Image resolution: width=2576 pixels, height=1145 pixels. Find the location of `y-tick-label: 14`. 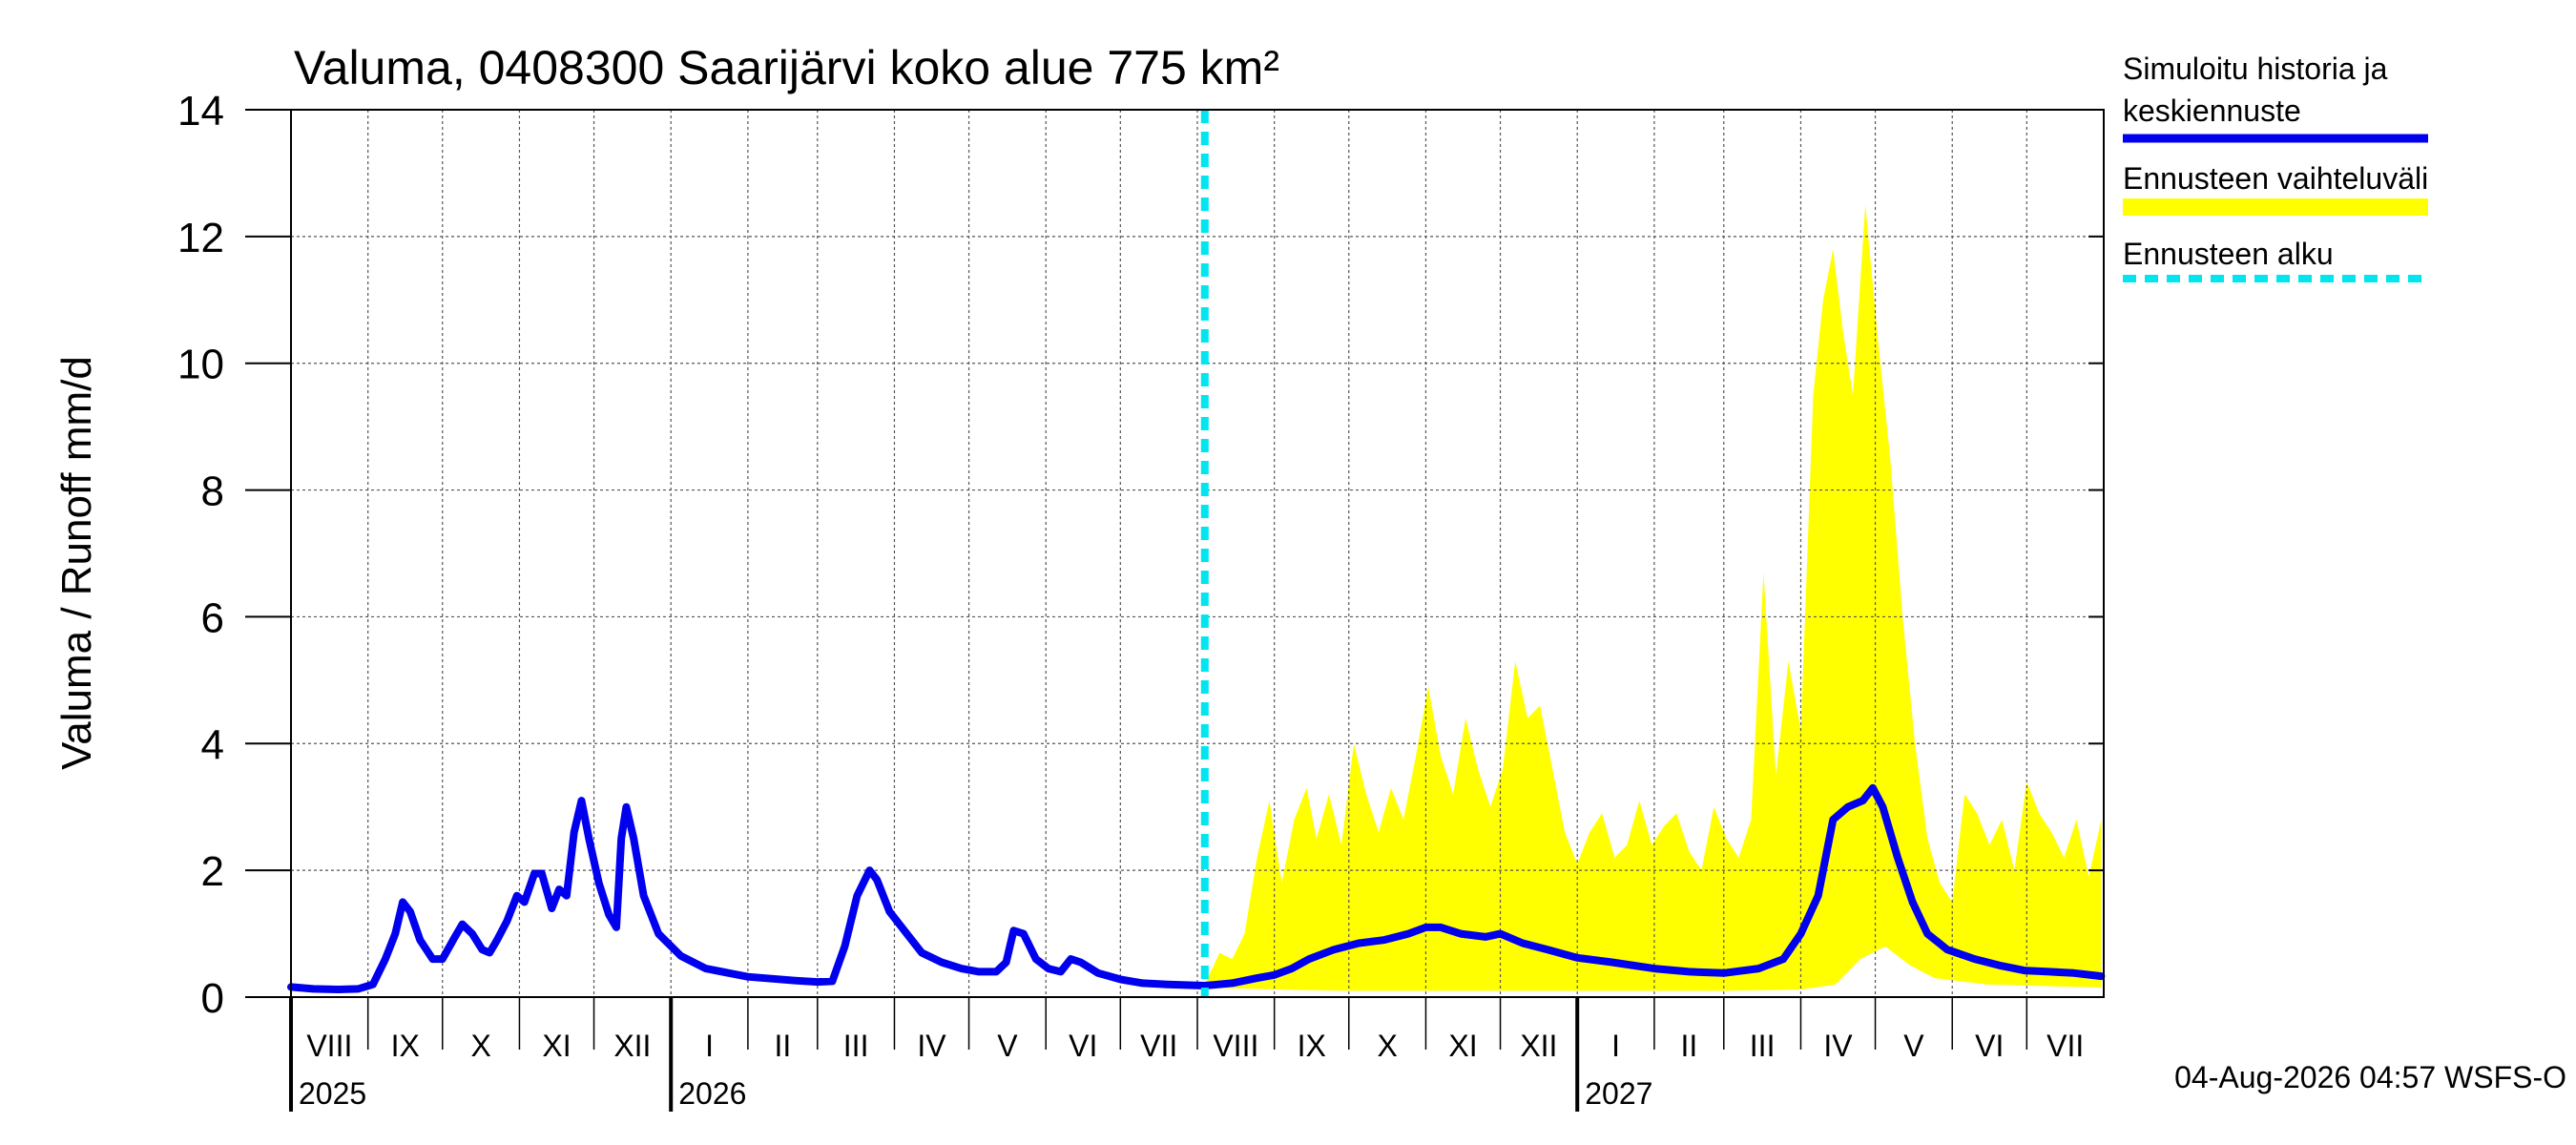

y-tick-label: 14 is located at coordinates (200, 112).